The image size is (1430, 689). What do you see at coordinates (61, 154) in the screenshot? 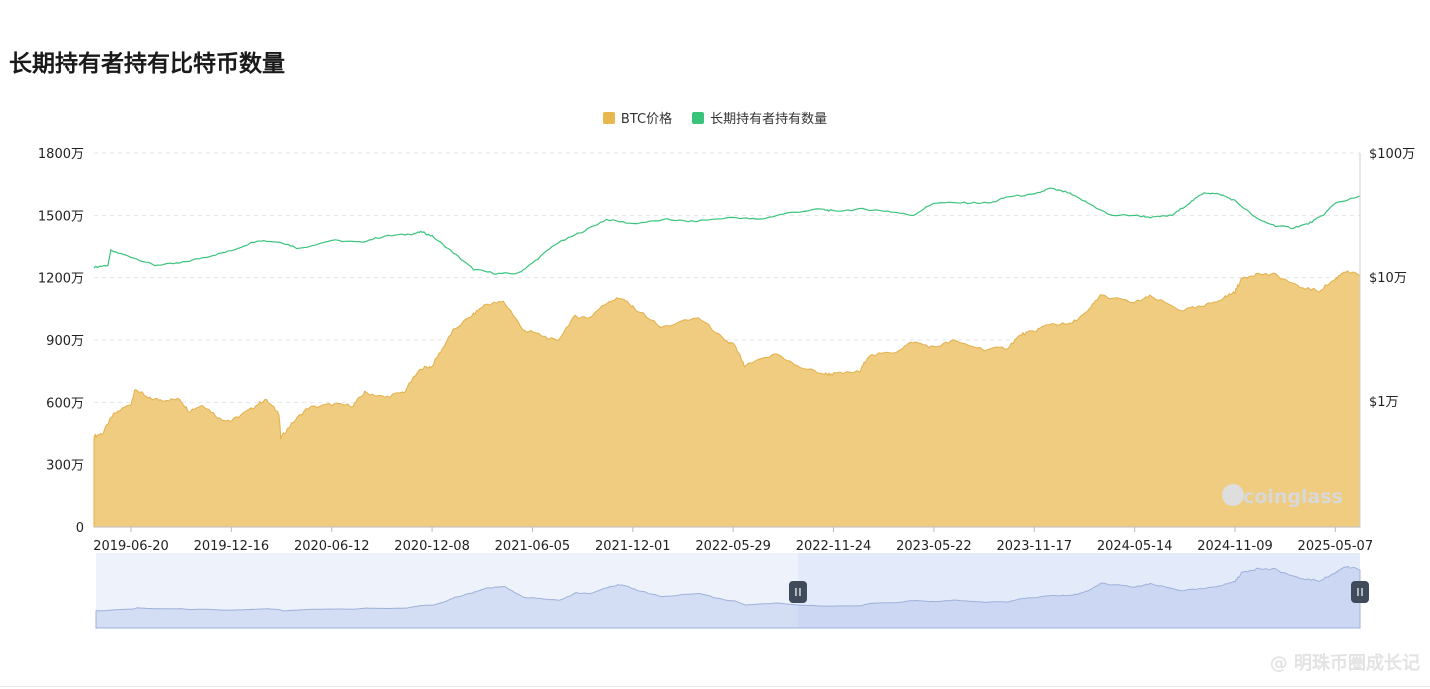
I see `left-axis-tick-label: 1800万` at bounding box center [61, 154].